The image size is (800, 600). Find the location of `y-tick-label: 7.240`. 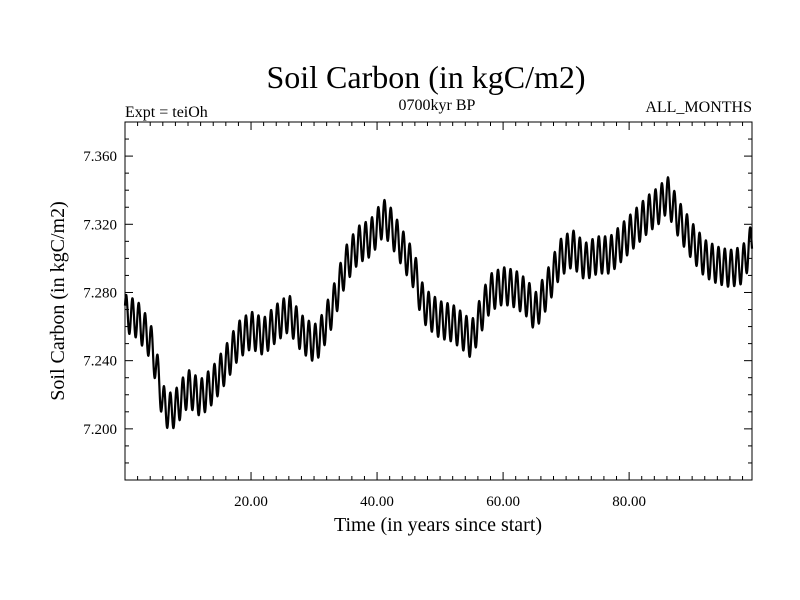

y-tick-label: 7.240 is located at coordinates (100, 362).